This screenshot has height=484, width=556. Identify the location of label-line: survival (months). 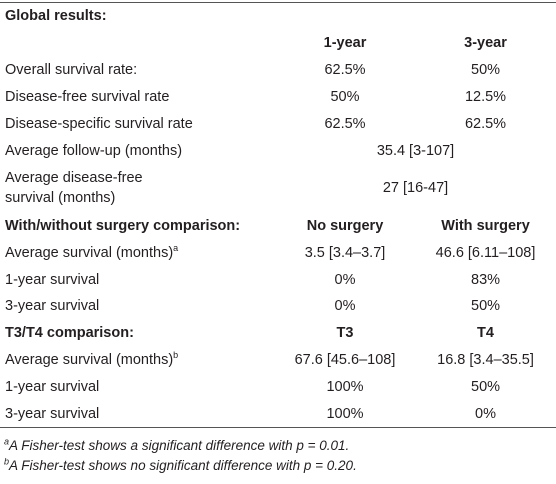
(60, 198).